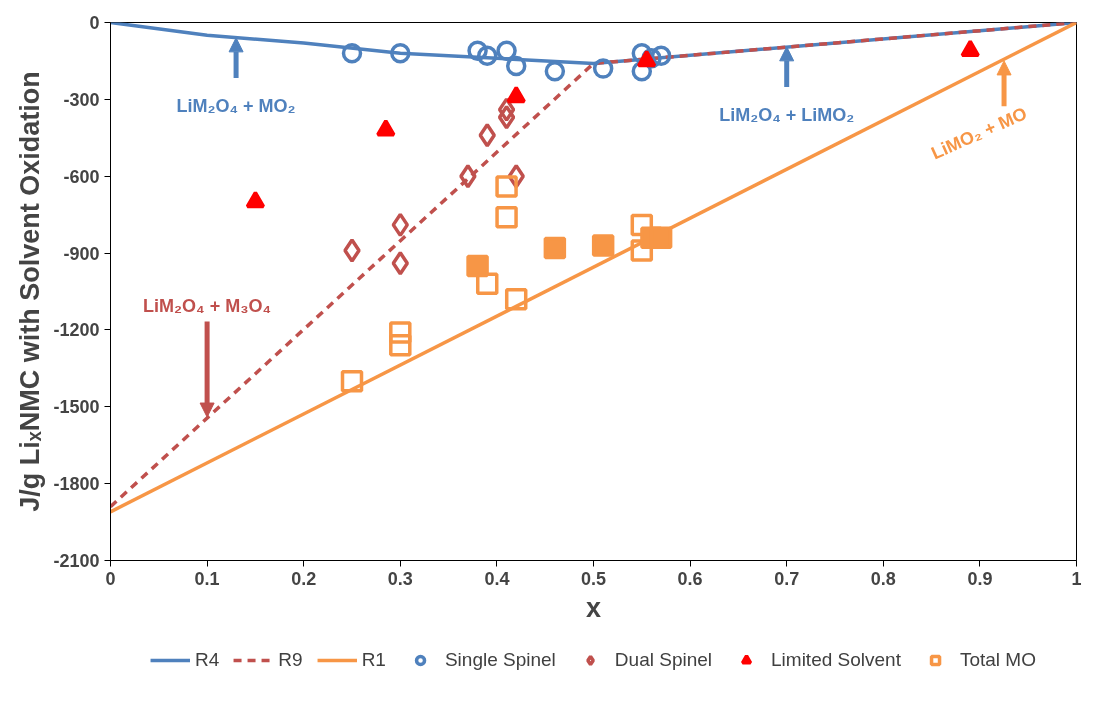  Describe the element at coordinates (76, 330) in the screenshot. I see `y-tick-label: -1200` at that location.